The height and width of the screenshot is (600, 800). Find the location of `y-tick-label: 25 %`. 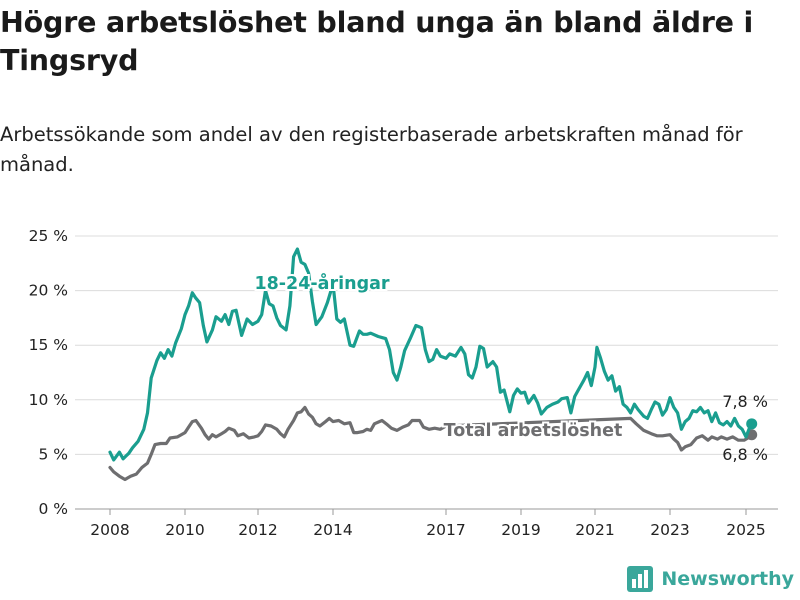

y-tick-label: 25 % is located at coordinates (48, 236).